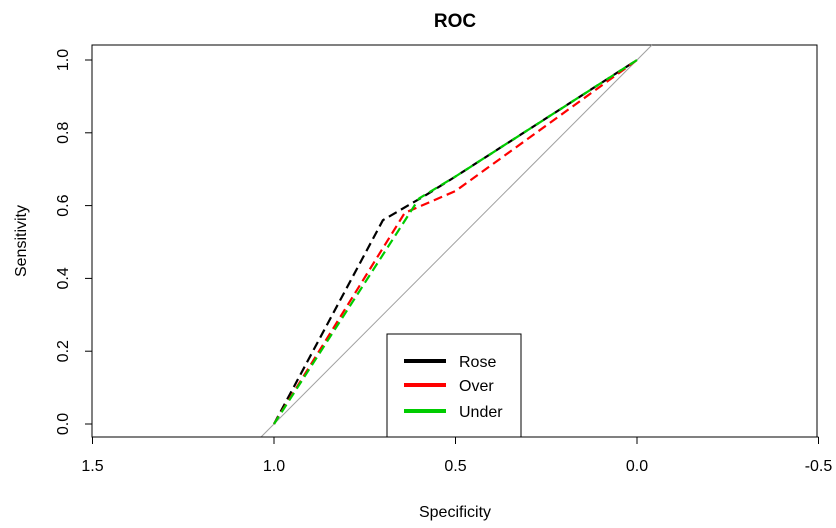  I want to click on legend-label-rose: Rose, so click(477, 362).